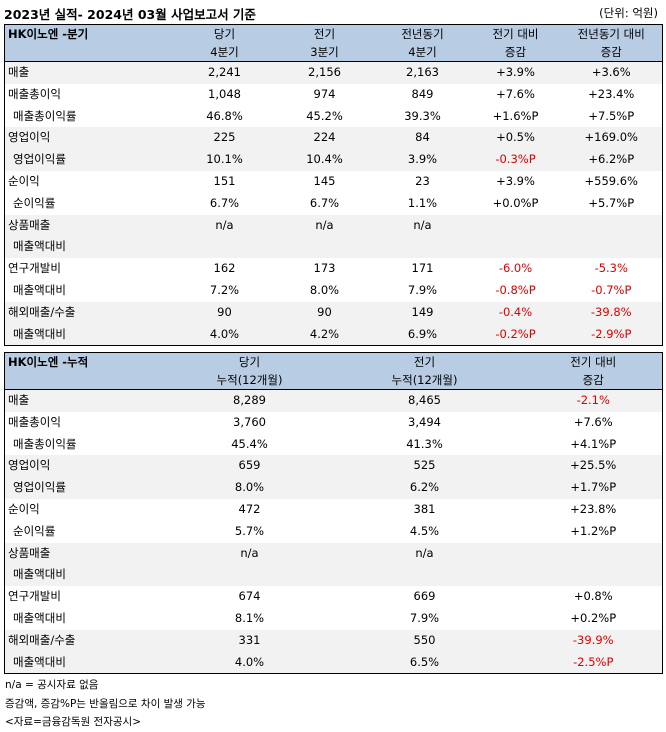 The height and width of the screenshot is (732, 666). Describe the element at coordinates (424, 640) in the screenshot. I see `table-cell: 550` at that location.